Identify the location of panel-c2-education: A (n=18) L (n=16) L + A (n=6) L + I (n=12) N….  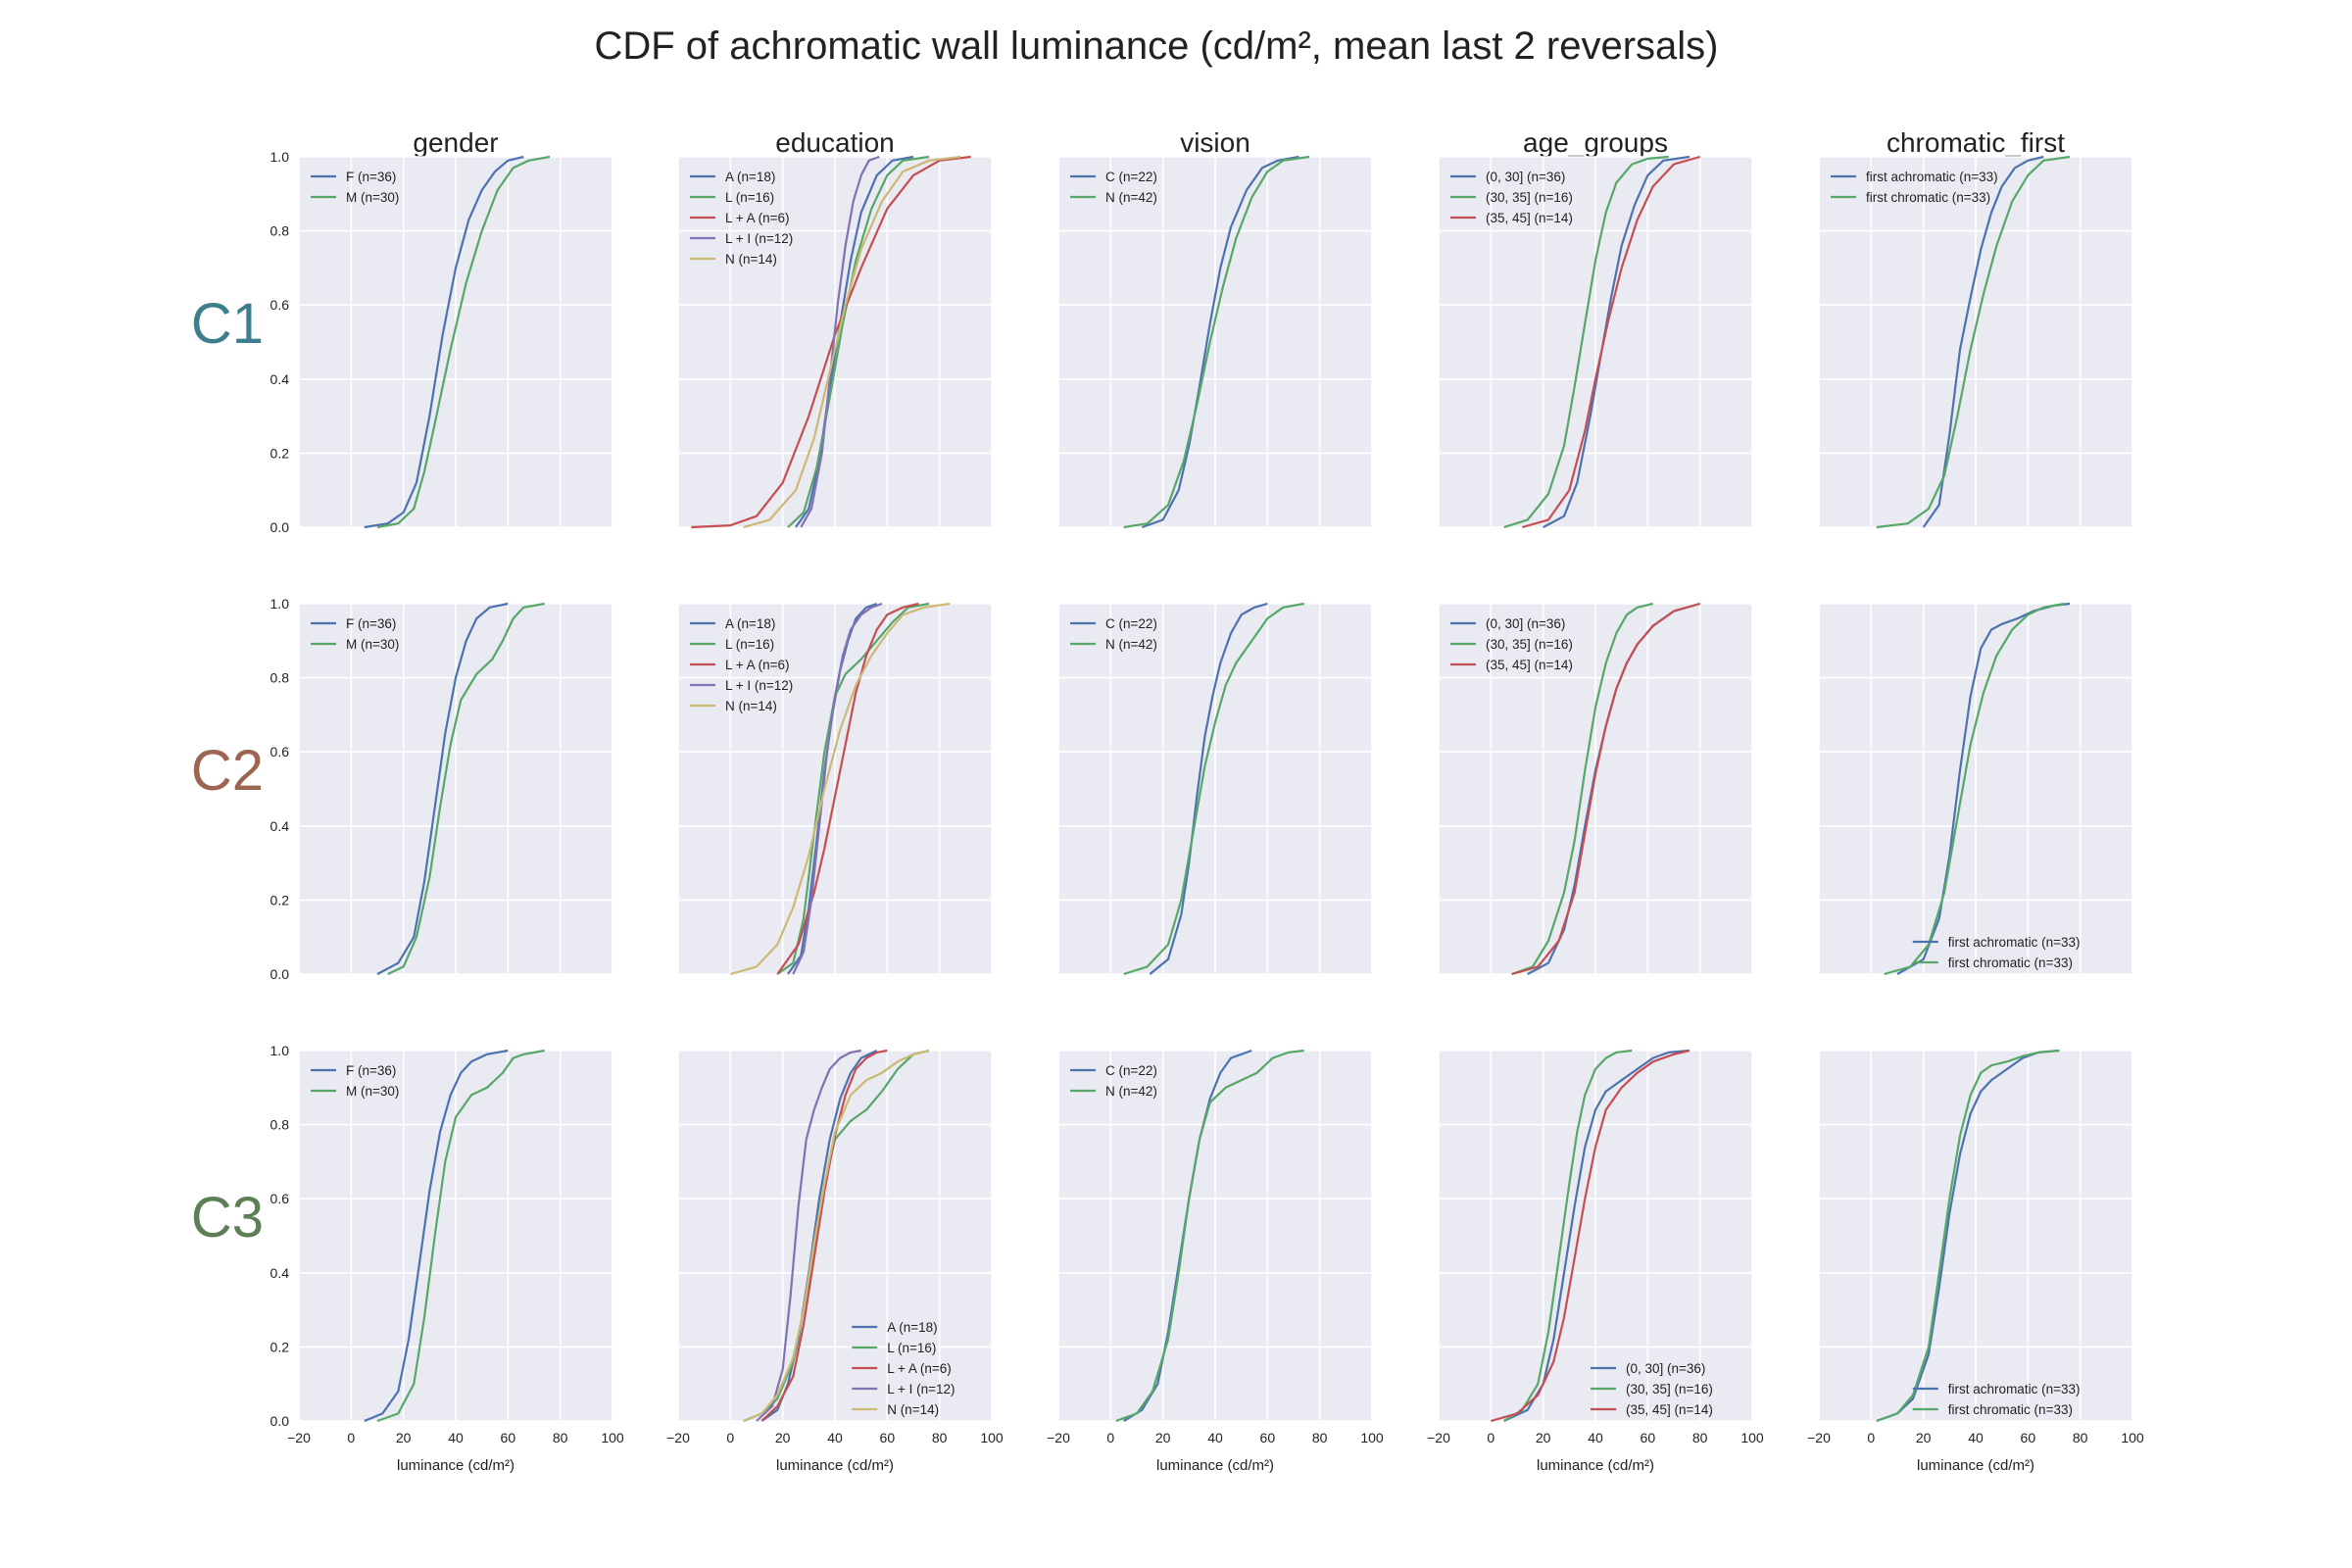
(835, 789).